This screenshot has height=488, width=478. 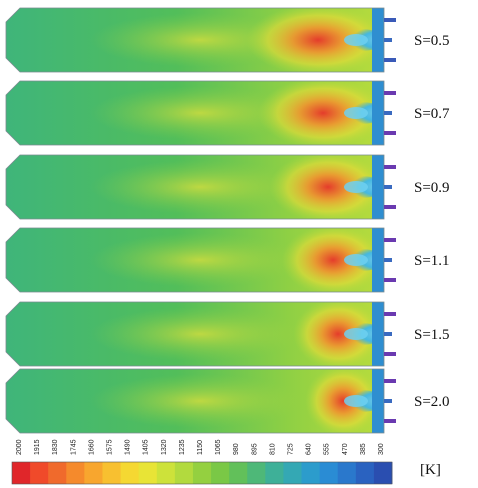 What do you see at coordinates (327, 449) in the screenshot?
I see `colorbar-tick-label: 555` at bounding box center [327, 449].